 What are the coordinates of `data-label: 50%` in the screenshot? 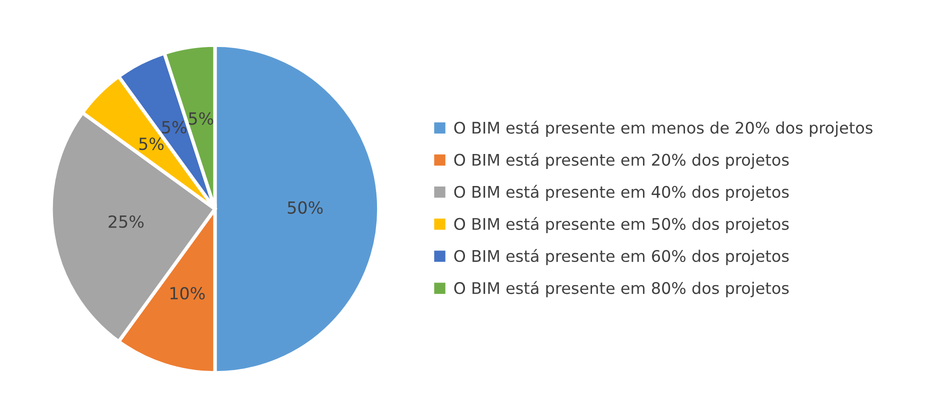 It's located at (305, 207).